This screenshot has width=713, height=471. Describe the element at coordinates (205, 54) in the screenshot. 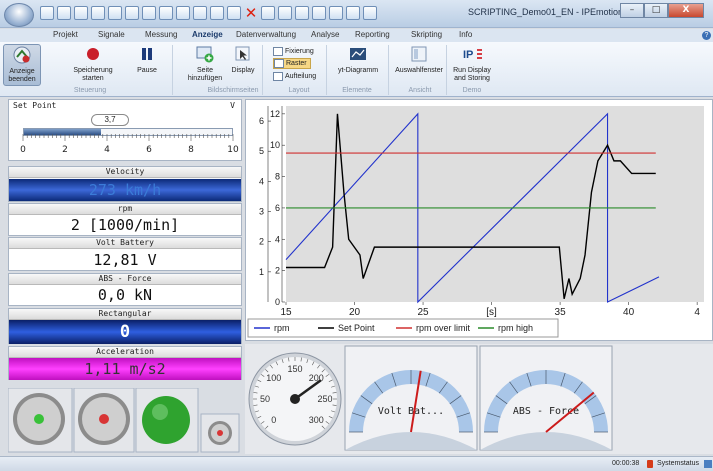

I see `add-page-icon` at that location.